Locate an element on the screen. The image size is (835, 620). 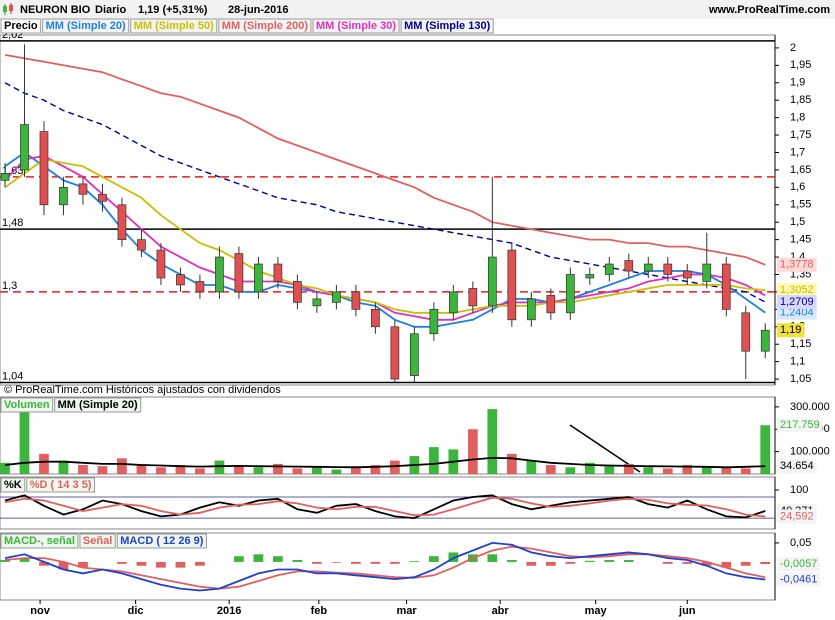
y-tick-label: 100 is located at coordinates (799, 490).